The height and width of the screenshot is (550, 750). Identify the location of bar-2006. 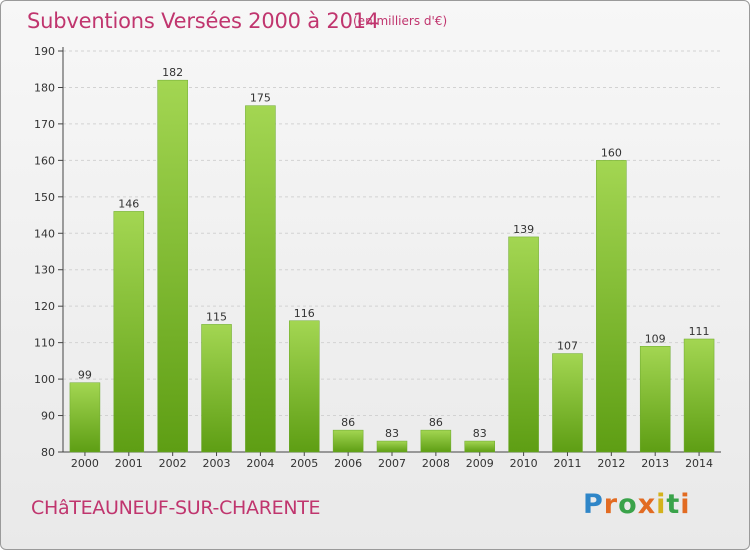
(348, 441).